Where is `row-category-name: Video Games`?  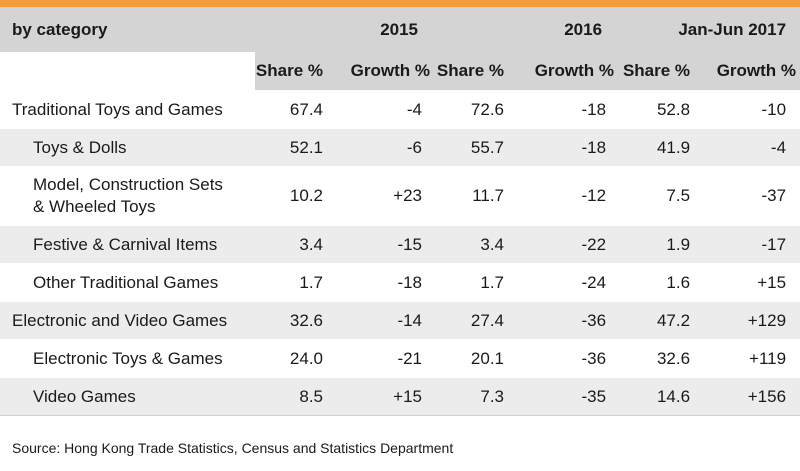
row-category-name: Video Games is located at coordinates (127, 396).